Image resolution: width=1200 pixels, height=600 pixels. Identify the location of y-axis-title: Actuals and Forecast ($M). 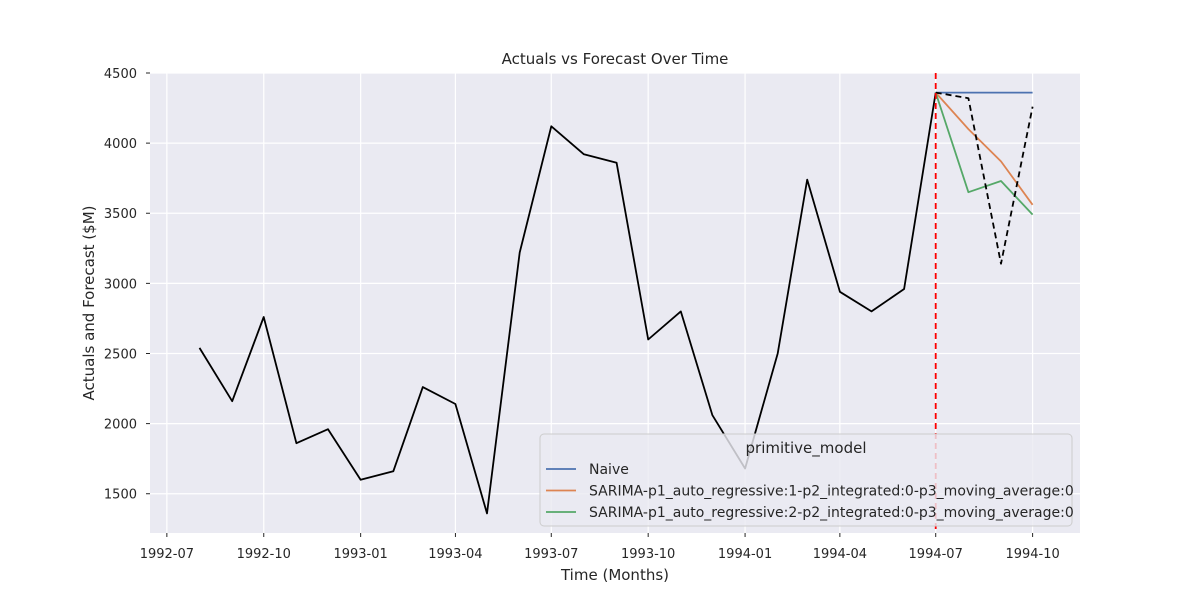
(89, 303).